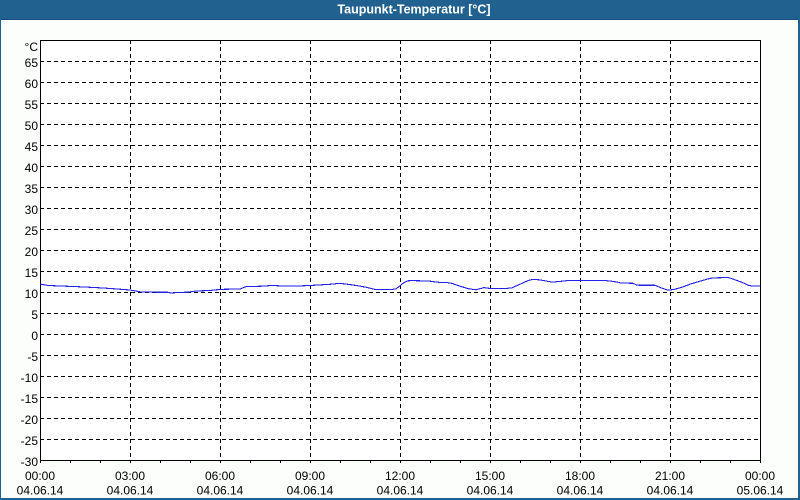 This screenshot has width=800, height=500. What do you see at coordinates (32, 47) in the screenshot?
I see `svg-text: °C` at bounding box center [32, 47].